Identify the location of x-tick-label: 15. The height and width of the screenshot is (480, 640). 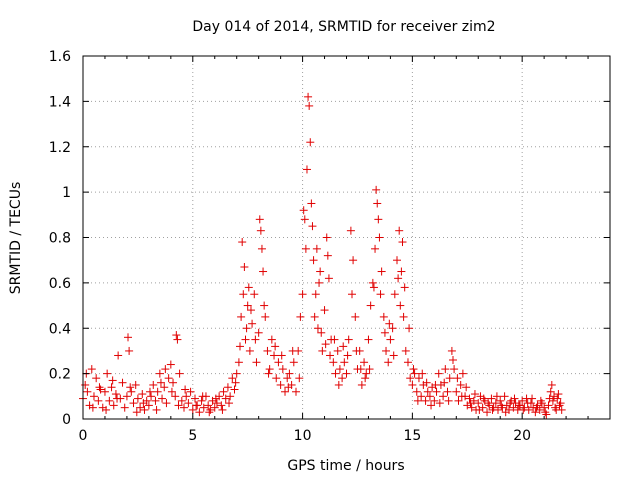
(412, 436).